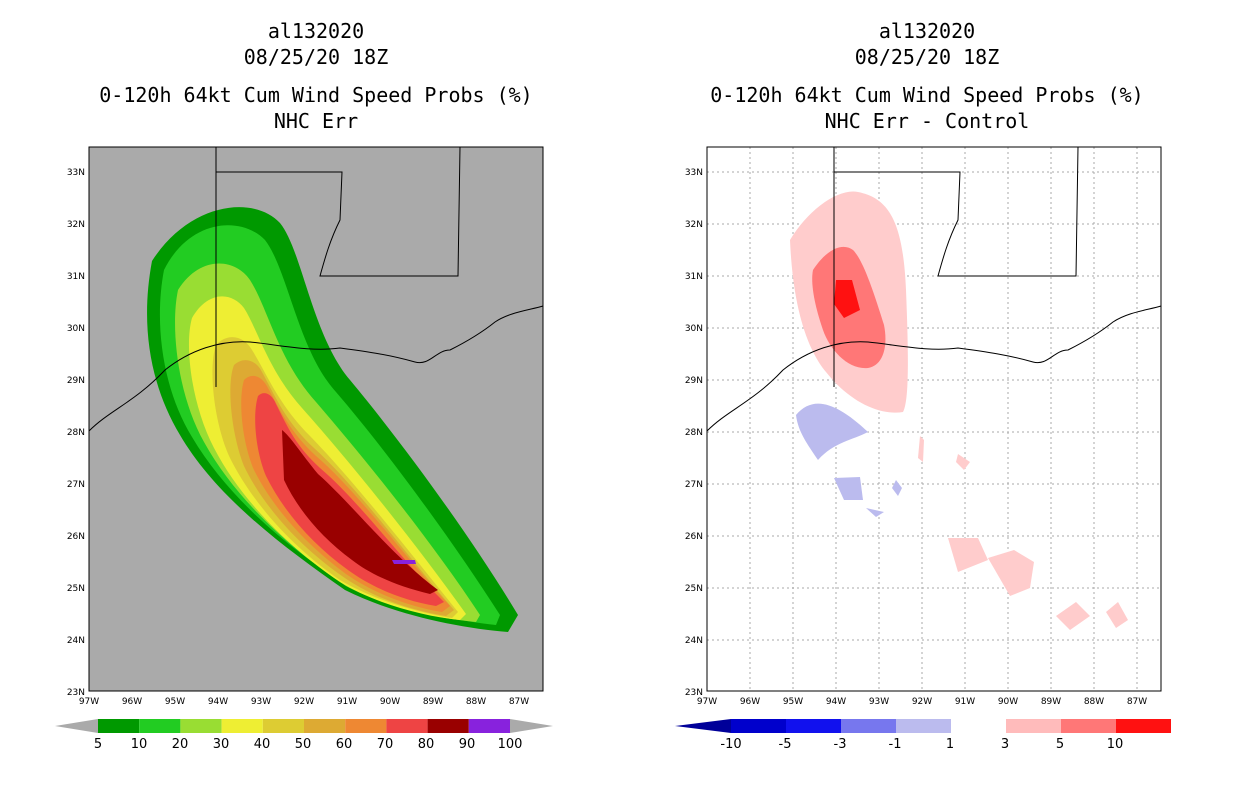  Describe the element at coordinates (89, 702) in the screenshot. I see `lon-tick: 97W` at that location.